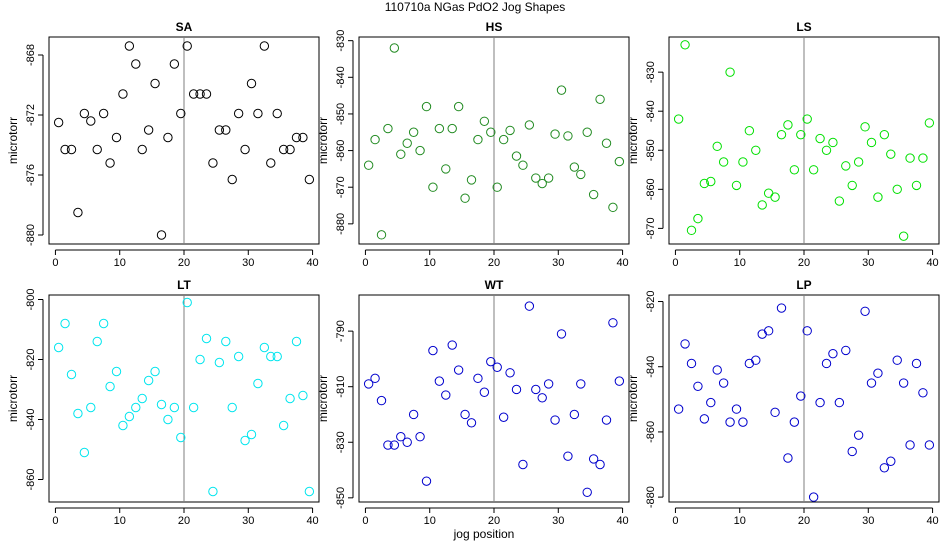  What do you see at coordinates (783, 144) in the screenshot?
I see `panel-ls: LS microtorr 0 10 20 30 40 -830 -840 -850 -860 -870` at bounding box center [783, 144].